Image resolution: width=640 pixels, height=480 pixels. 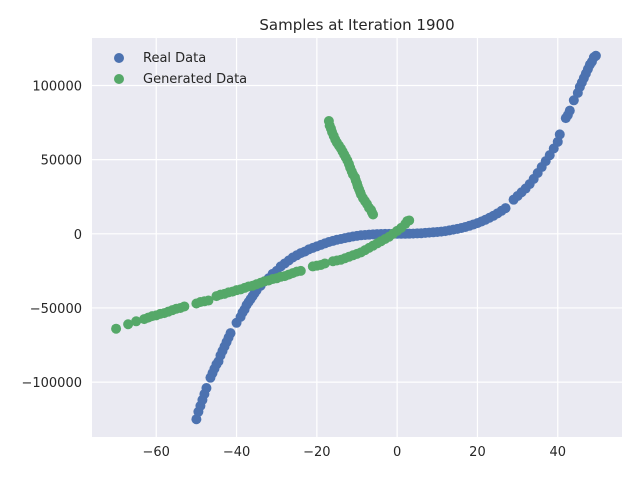 I want to click on y-axis: −100000 −50000 0 50000 100000, so click(x=51, y=235).